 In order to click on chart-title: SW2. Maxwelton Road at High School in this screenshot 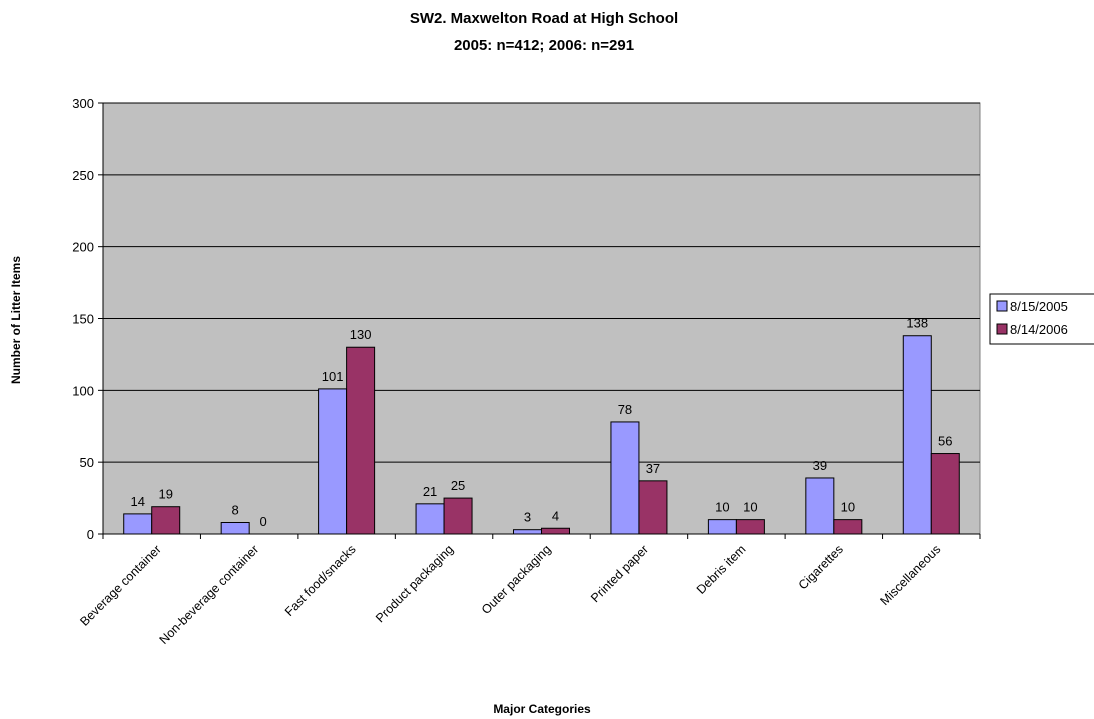, I will do `click(544, 18)`.